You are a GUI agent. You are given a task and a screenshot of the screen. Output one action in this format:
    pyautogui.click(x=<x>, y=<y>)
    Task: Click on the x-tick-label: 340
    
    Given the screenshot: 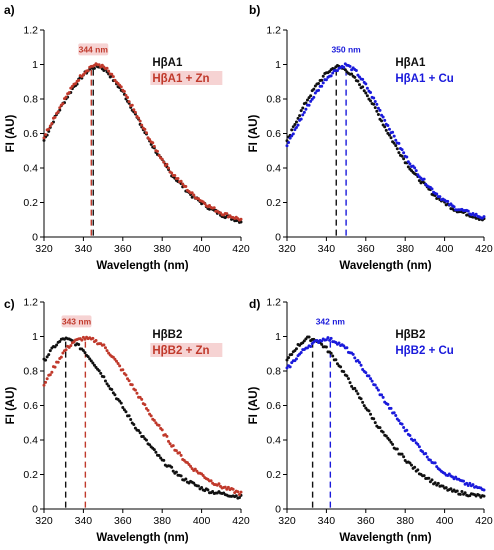 What is the action you would take?
    pyautogui.click(x=84, y=249)
    